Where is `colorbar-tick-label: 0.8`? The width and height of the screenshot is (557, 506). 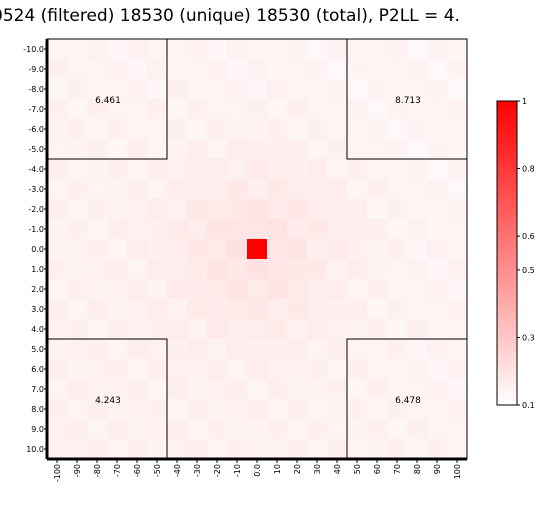 colorbar-tick-label: 0.8 is located at coordinates (528, 169).